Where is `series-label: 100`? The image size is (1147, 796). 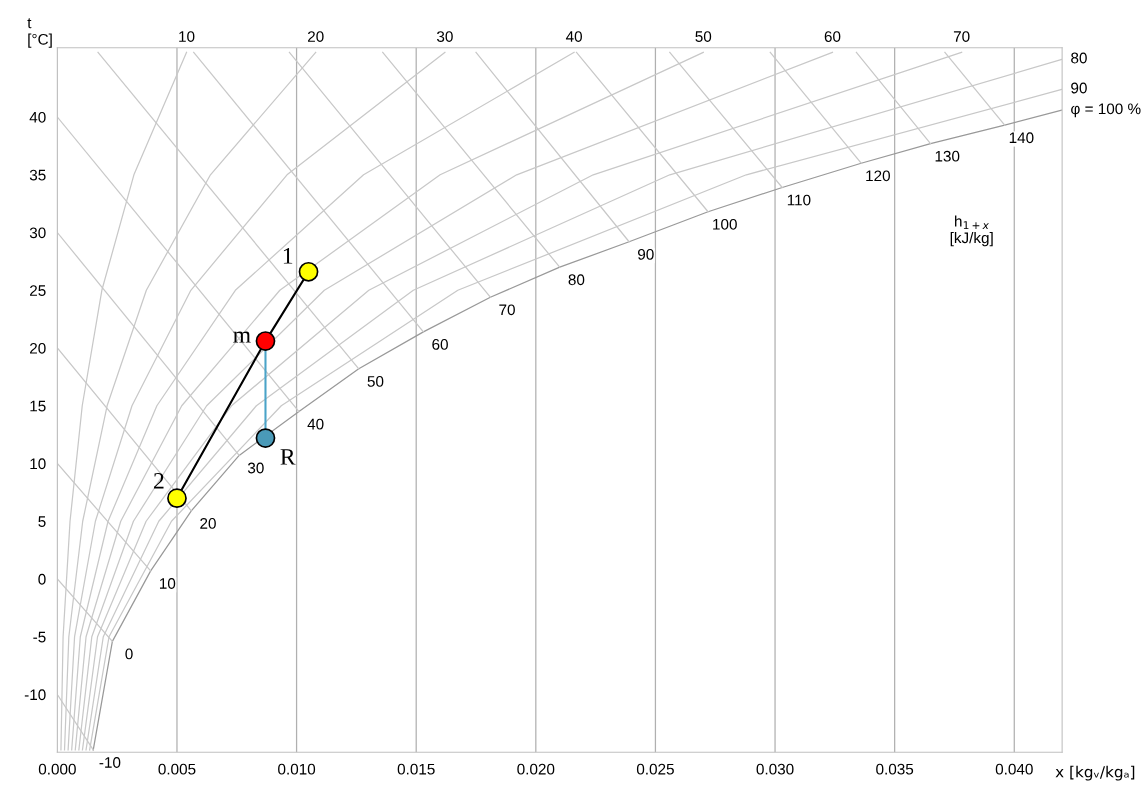 series-label: 100 is located at coordinates (725, 224).